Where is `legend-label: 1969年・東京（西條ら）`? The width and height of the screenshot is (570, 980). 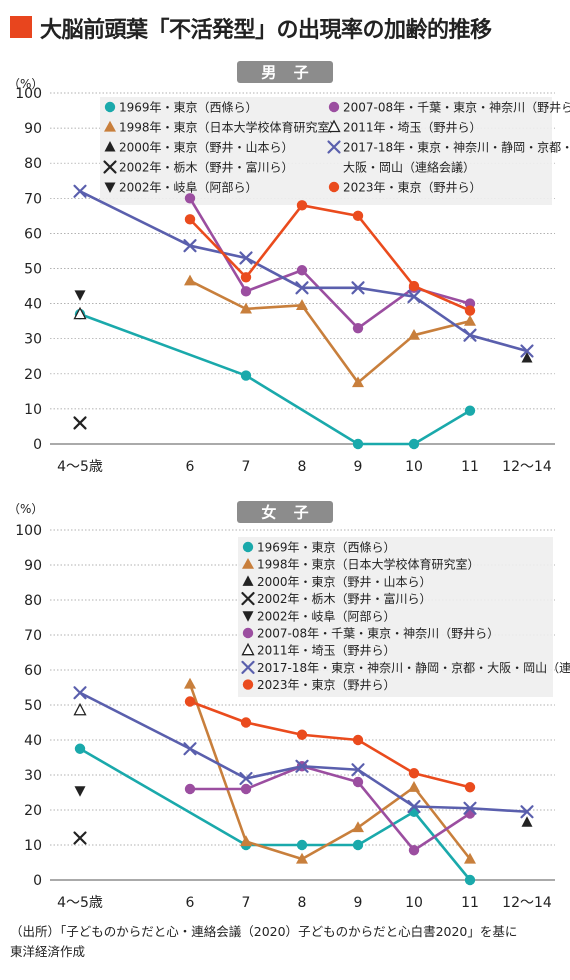 legend-label: 1969年・東京（西條ら） is located at coordinates (188, 108).